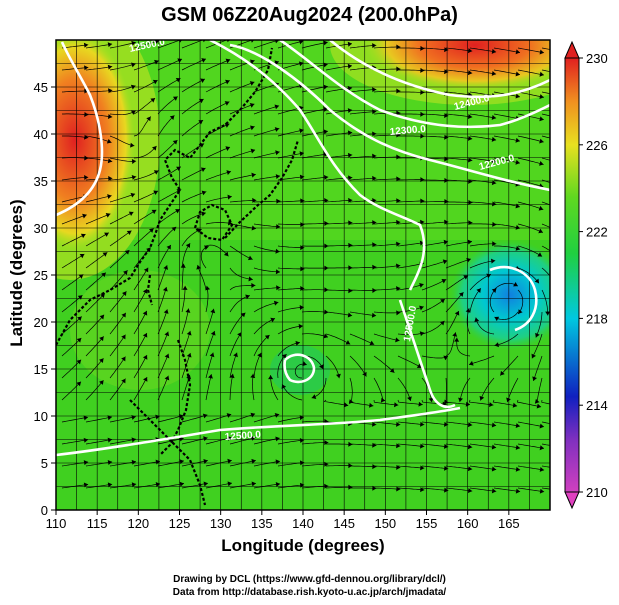 This screenshot has height=605, width=619. I want to click on y-tick-label: 35, so click(41, 181).